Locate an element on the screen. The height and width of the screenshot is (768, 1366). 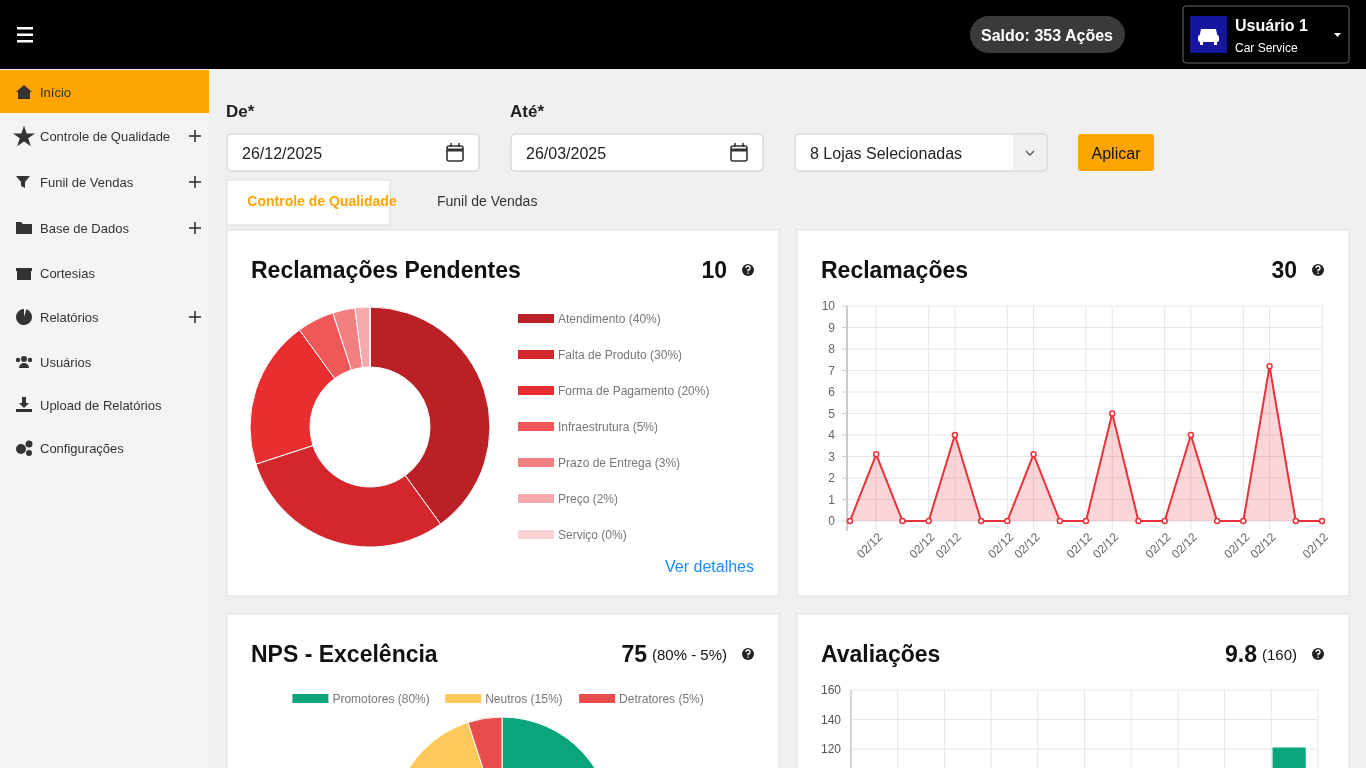
text: Saldo: 353 Ações is located at coordinates (1047, 35).